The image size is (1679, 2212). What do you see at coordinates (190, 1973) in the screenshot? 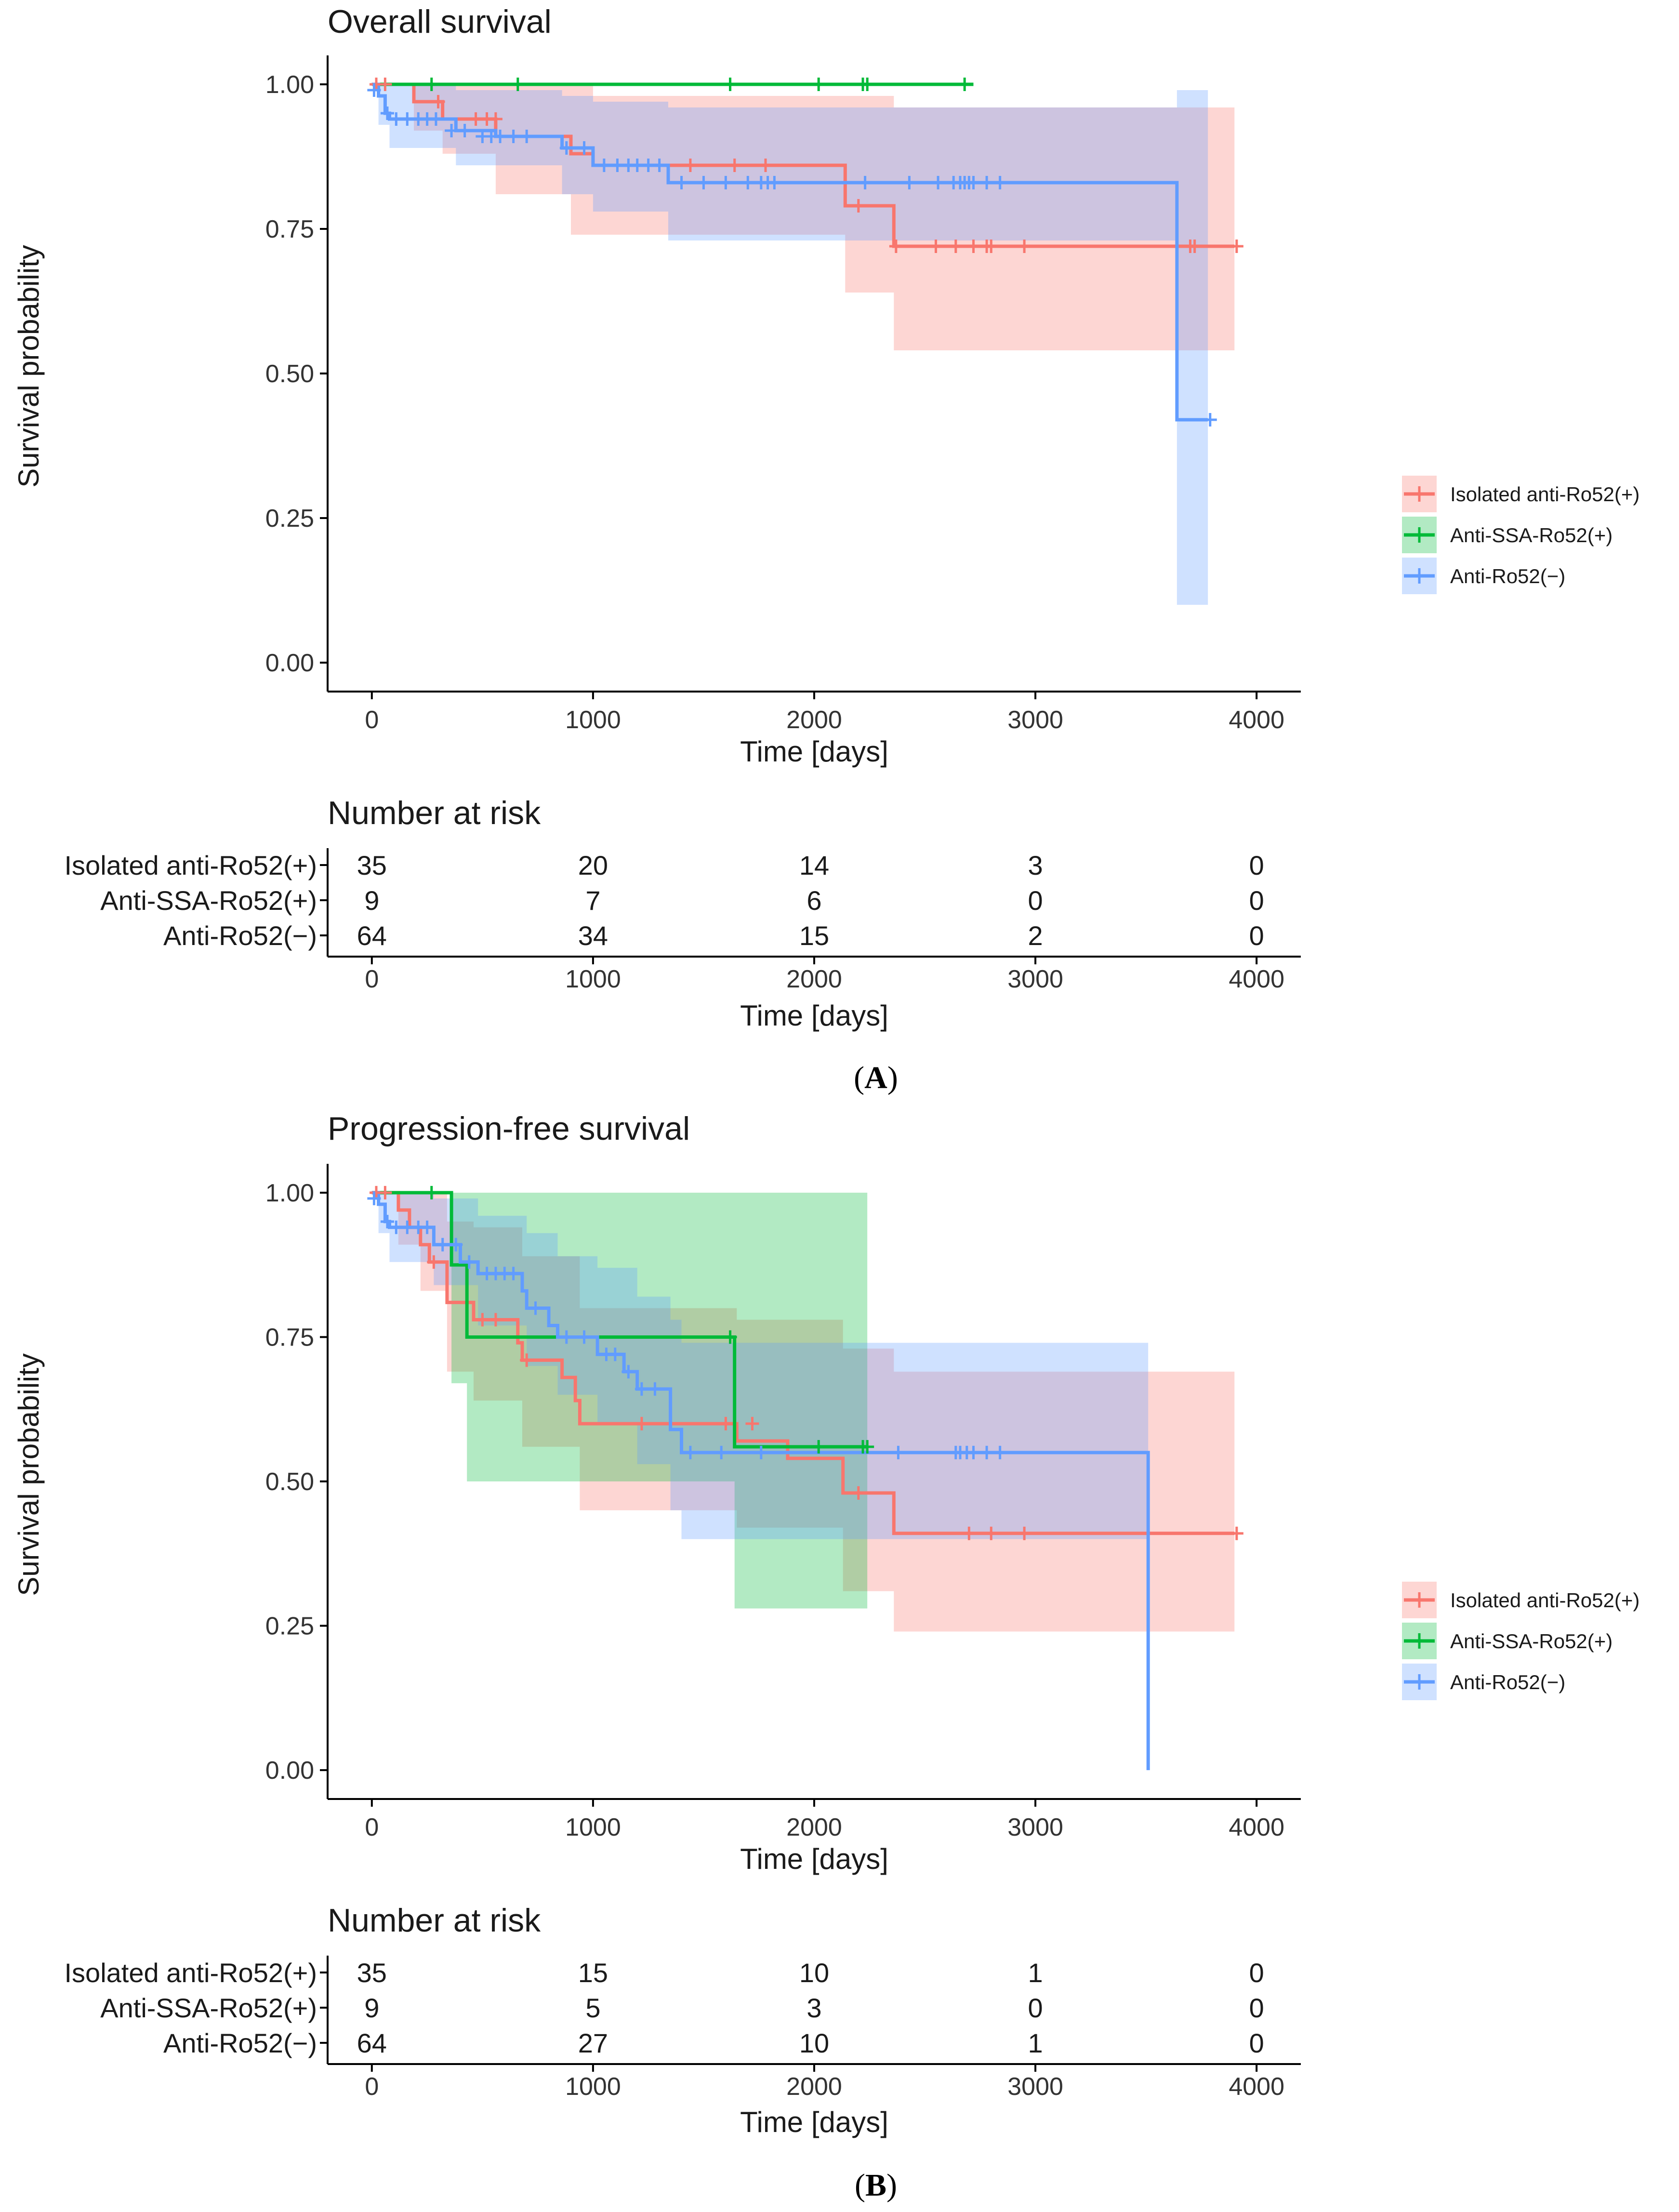
I see `risk-row-label: Isolated anti-Ro52(+)` at bounding box center [190, 1973].